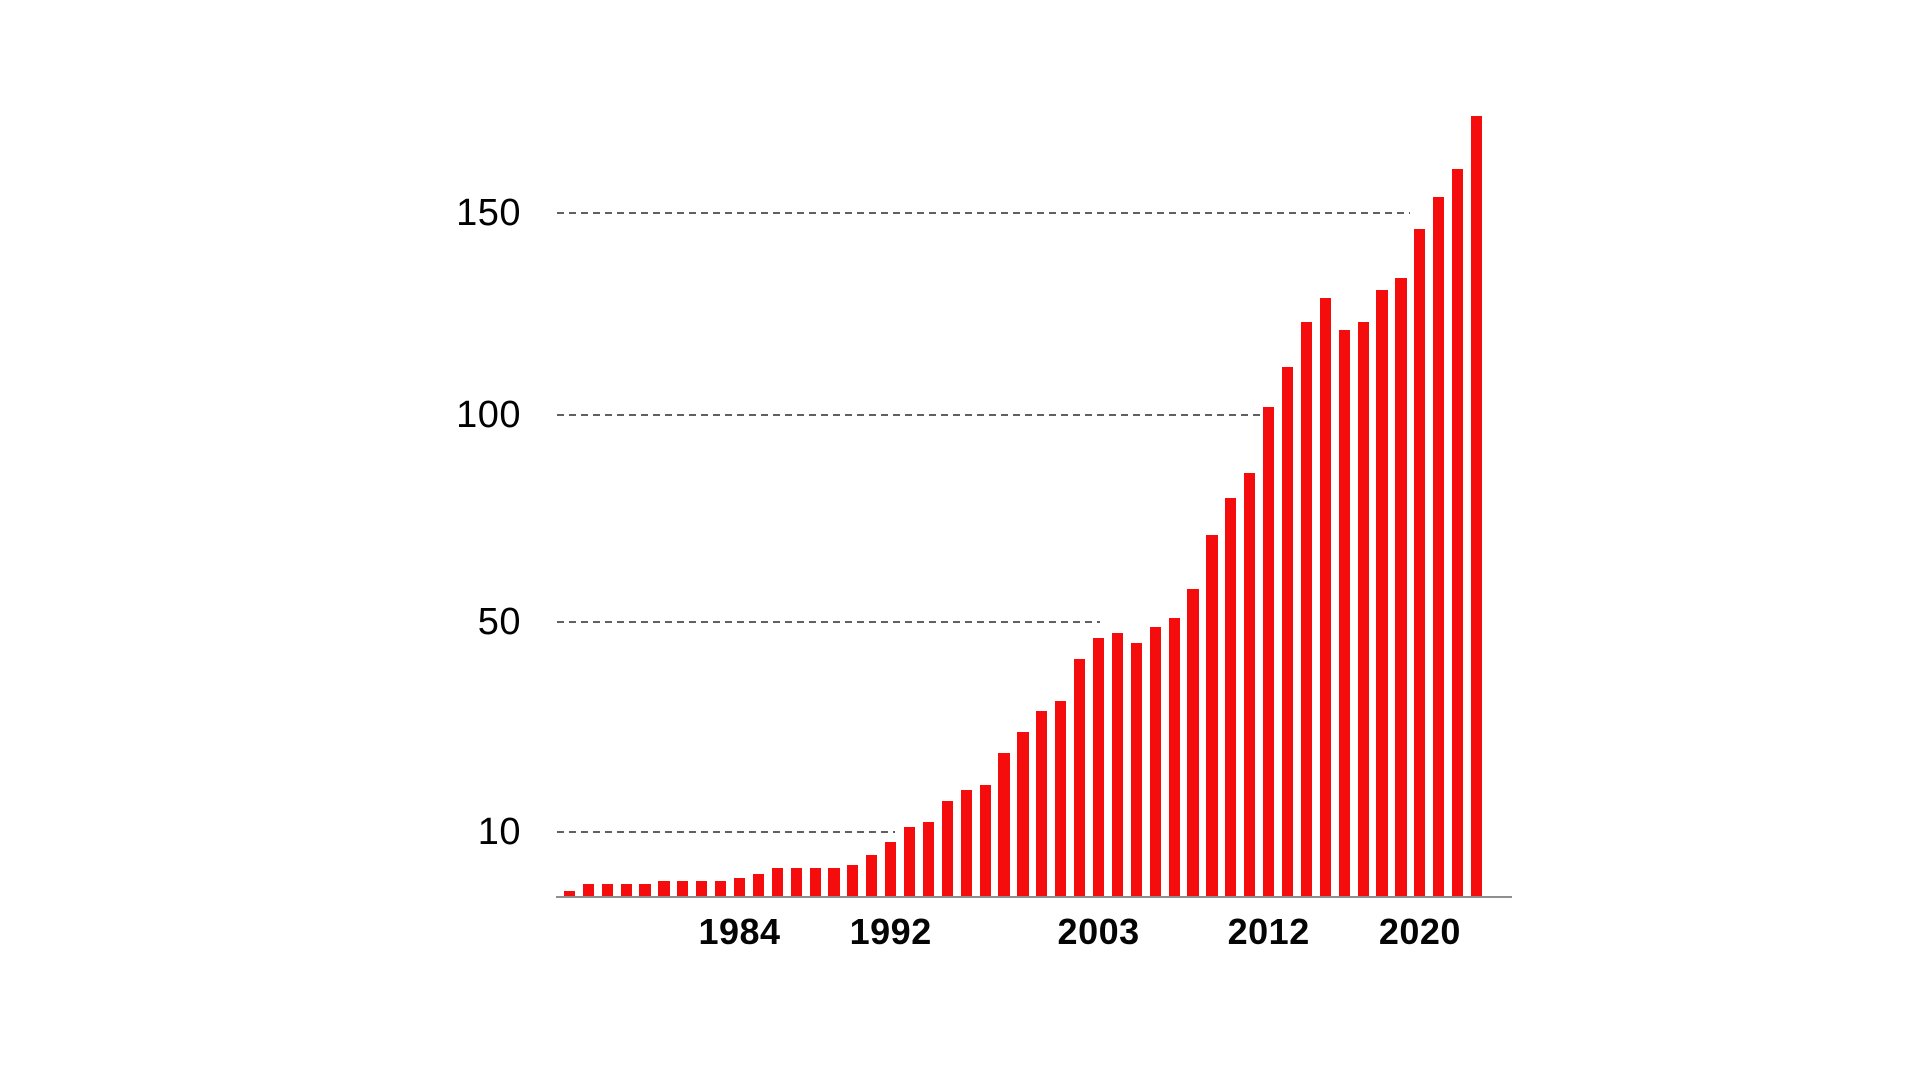 The height and width of the screenshot is (1080, 1920). Describe the element at coordinates (966, 843) in the screenshot. I see `bar-1996` at that location.